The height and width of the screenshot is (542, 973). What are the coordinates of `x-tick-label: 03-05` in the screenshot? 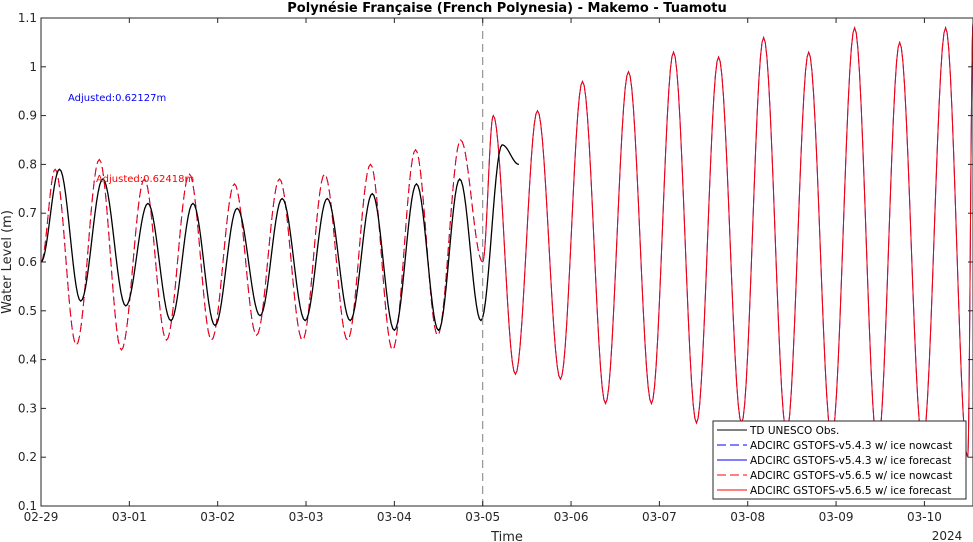 It's located at (482, 517).